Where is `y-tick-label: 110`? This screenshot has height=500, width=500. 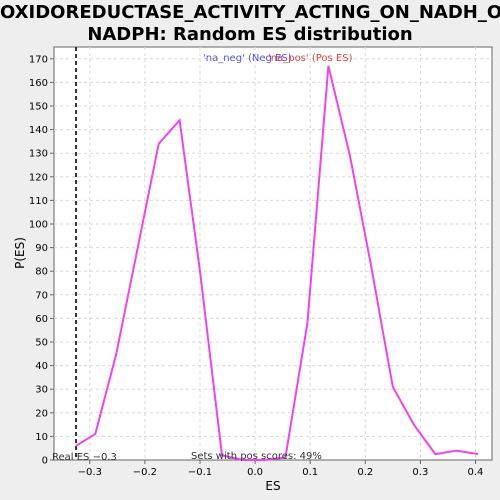
y-tick-label: 110 is located at coordinates (38, 201).